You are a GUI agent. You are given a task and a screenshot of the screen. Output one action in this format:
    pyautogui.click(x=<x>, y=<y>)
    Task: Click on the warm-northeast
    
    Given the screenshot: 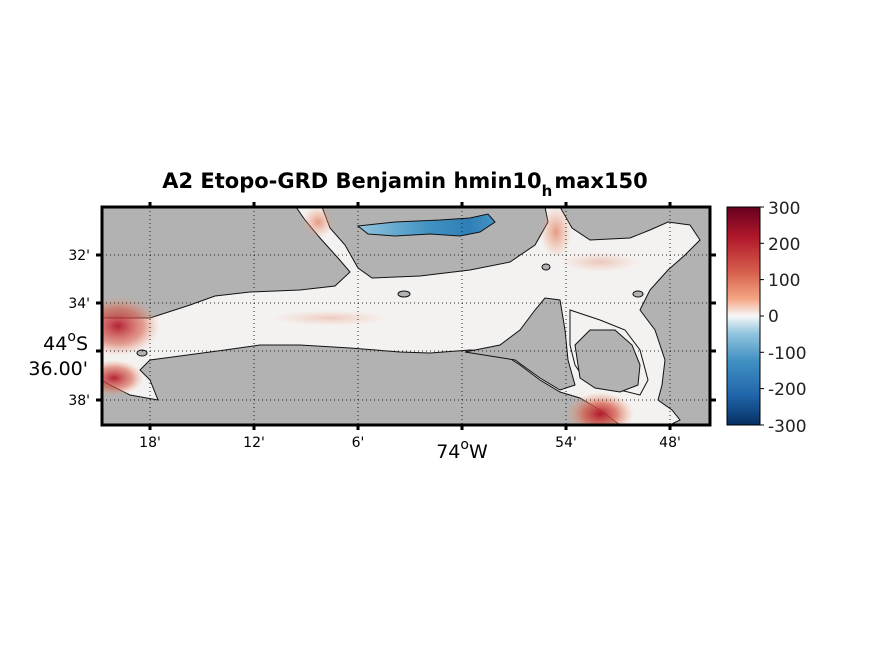 What is the action you would take?
    pyautogui.click(x=556, y=232)
    